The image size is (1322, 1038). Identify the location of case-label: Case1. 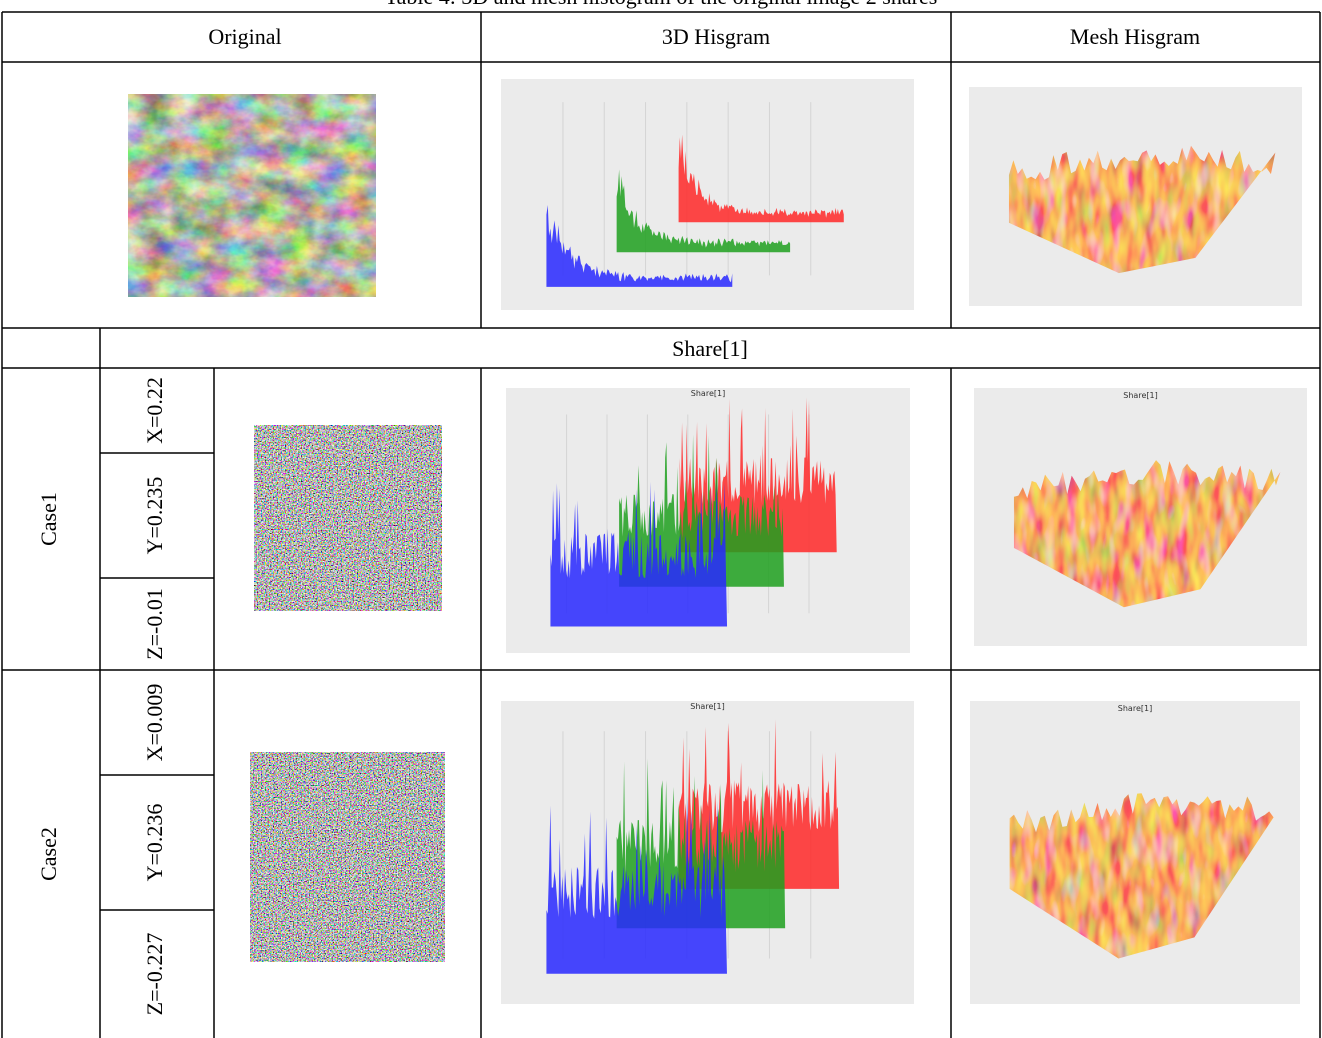
(48, 519).